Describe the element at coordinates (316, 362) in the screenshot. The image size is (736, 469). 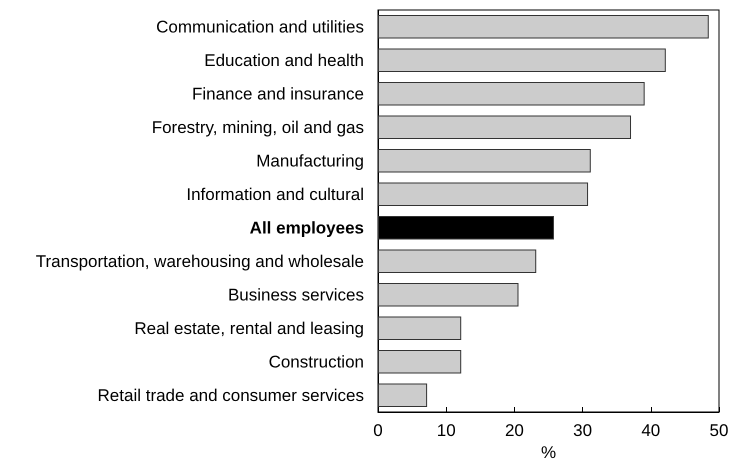
I see `y-tick-label: Construction` at that location.